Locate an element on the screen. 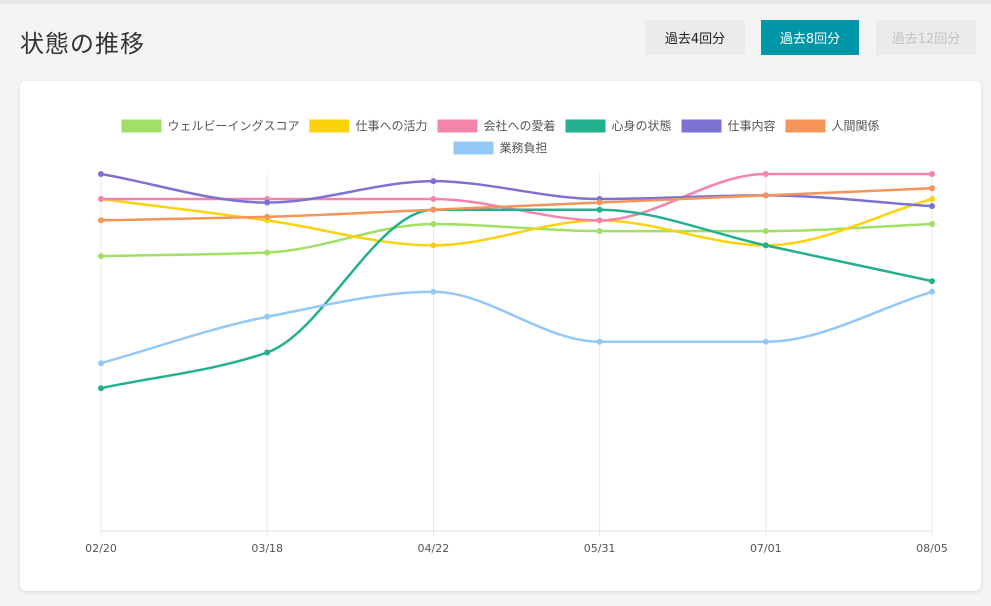 The image size is (991, 606). x-tick-label: 08/05 is located at coordinates (932, 548).